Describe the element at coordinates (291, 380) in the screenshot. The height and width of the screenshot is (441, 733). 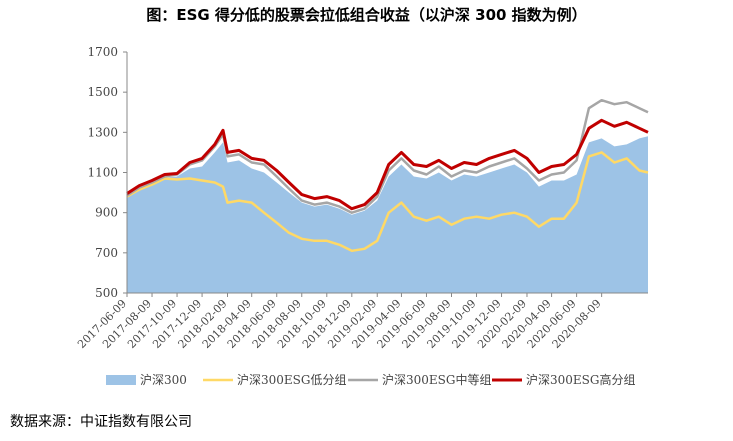
I see `legend-label: 沪深300ESG低分组` at that location.